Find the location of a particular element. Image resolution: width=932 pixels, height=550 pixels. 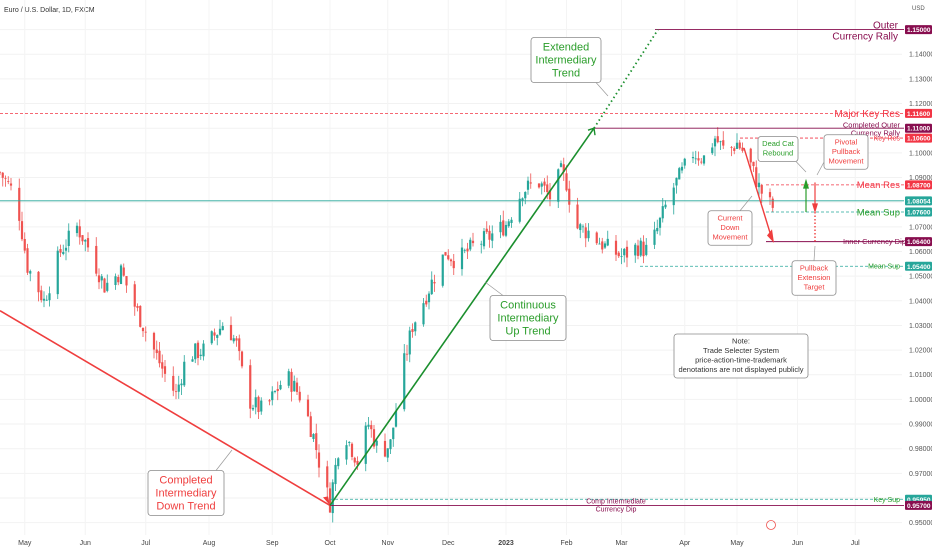

chart-title: Euro / U.S. Dollar, 1D, FXCM is located at coordinates (49, 10).